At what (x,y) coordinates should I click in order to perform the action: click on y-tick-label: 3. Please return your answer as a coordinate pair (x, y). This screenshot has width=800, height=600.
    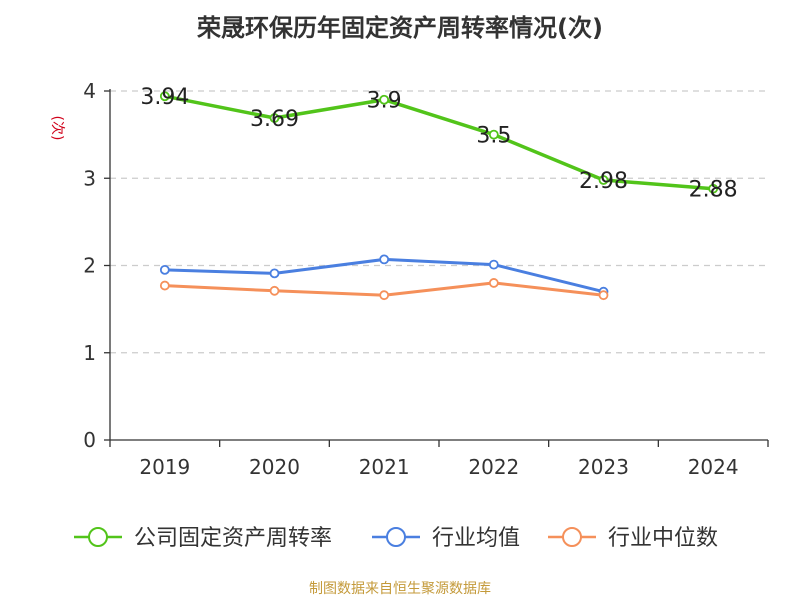
    Looking at the image, I should click on (89, 178).